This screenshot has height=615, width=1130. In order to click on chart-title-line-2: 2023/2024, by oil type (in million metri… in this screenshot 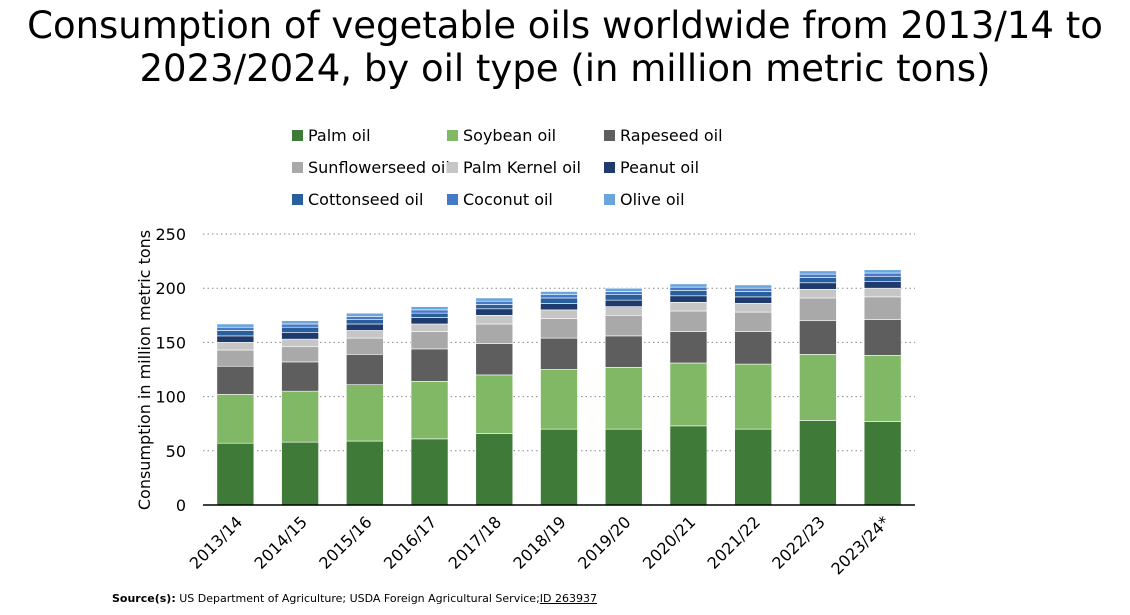, I will do `click(565, 68)`.